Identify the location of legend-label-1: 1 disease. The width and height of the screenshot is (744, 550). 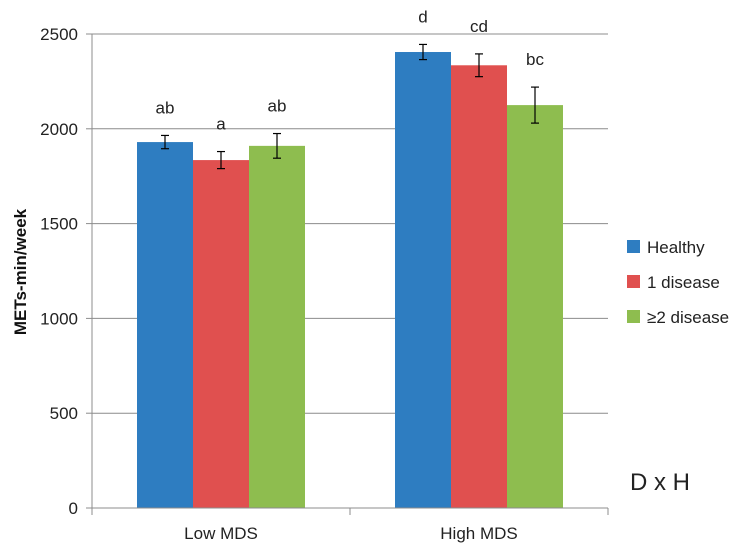
(683, 282).